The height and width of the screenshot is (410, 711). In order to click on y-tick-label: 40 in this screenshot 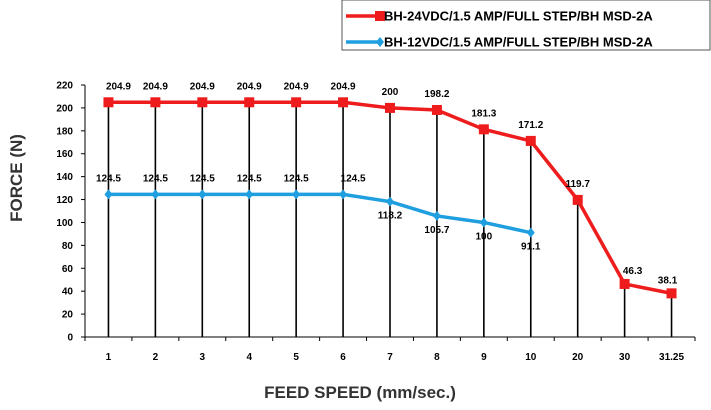, I will do `click(68, 292)`.